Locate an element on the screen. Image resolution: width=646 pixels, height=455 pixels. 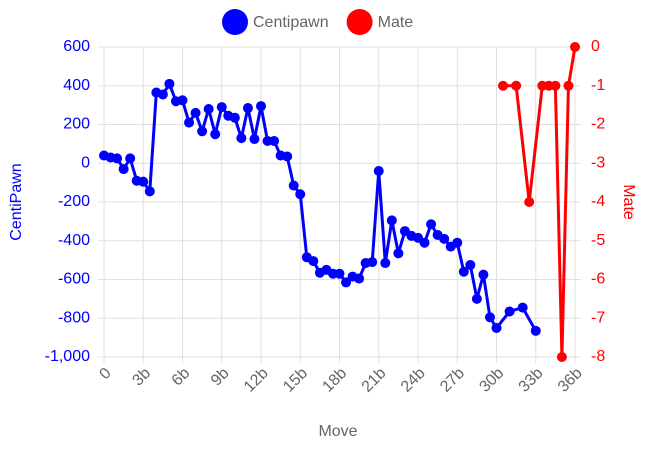
y-tick-label: 200 is located at coordinates (76, 124).